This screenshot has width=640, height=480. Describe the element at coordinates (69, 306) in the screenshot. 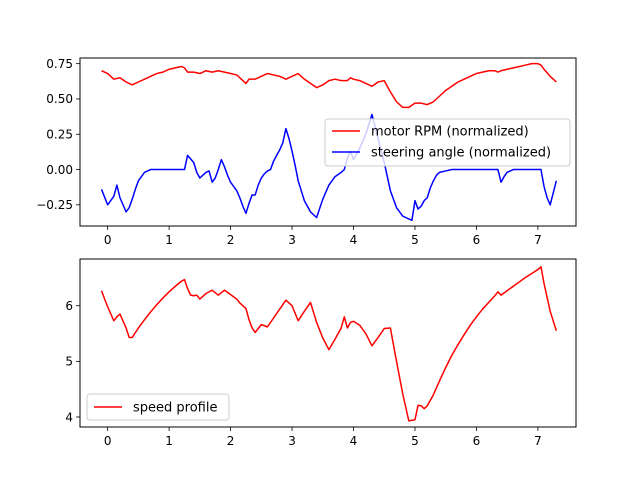

I see `y-tick-label: 6` at that location.